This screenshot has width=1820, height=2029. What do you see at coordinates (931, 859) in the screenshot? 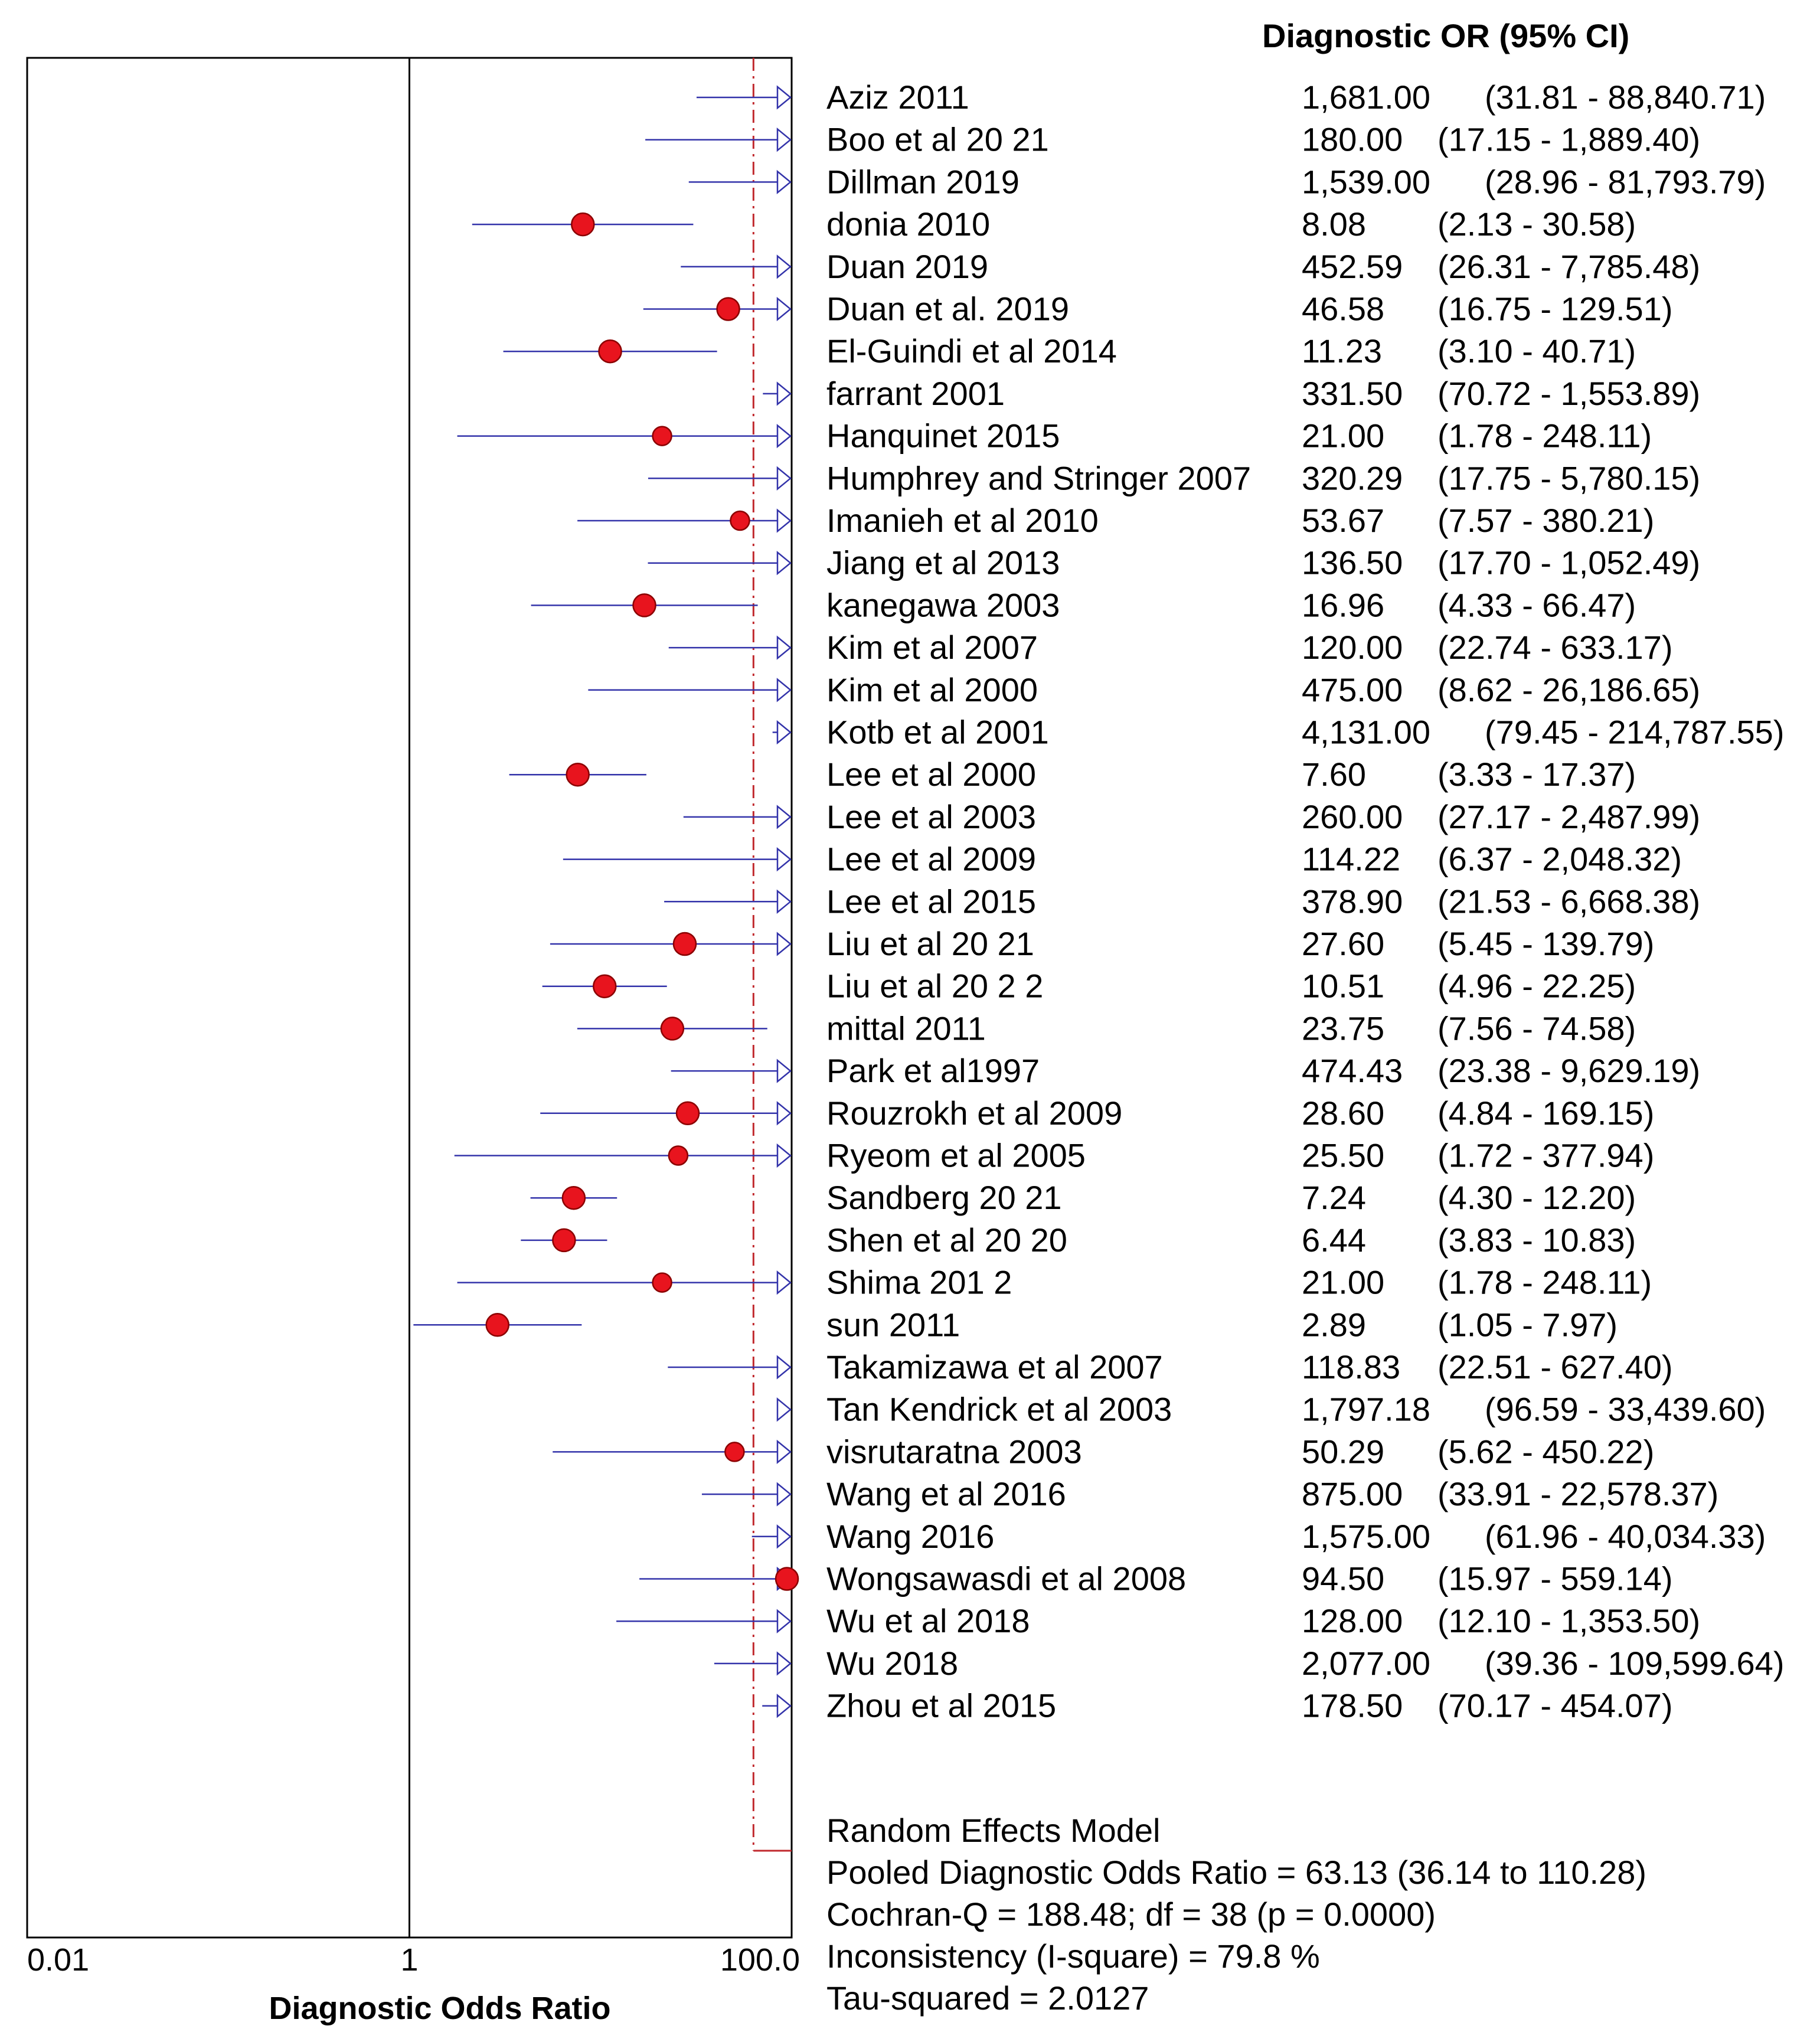
I see `study-label: Lee et al 2009` at bounding box center [931, 859].